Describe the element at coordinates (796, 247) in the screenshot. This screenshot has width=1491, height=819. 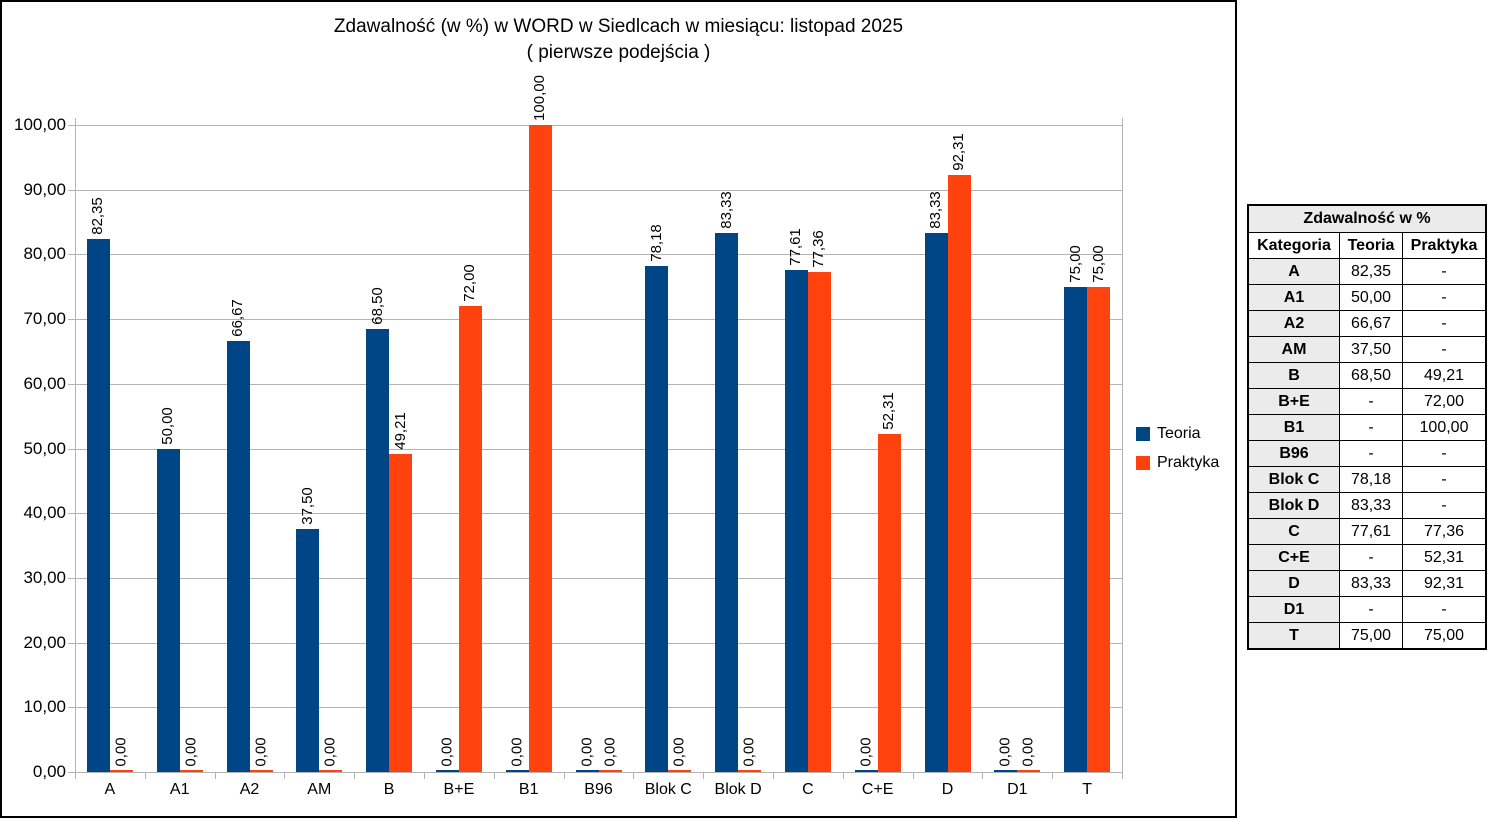
I see `bar-label-teoria-C: 77,61` at that location.